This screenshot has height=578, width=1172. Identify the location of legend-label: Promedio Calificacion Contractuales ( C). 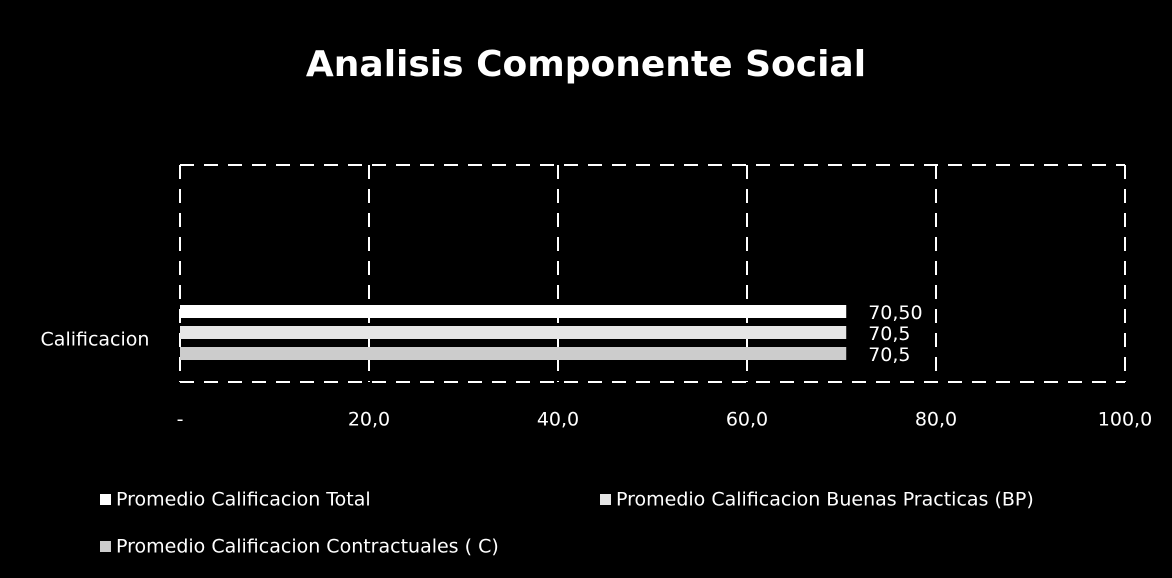
(307, 547).